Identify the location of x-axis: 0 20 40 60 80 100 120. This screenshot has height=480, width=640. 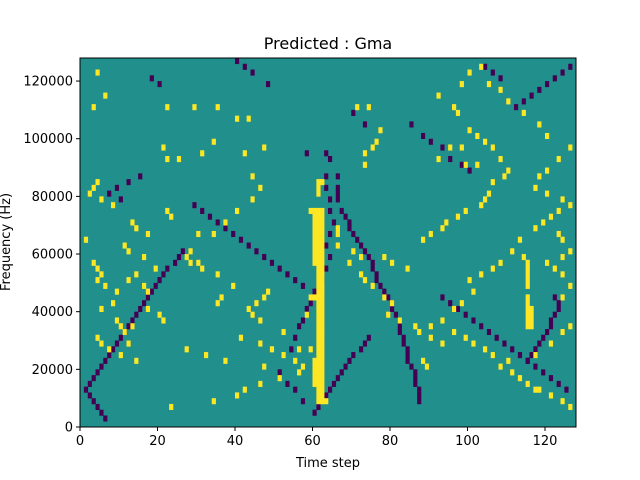
(316, 438).